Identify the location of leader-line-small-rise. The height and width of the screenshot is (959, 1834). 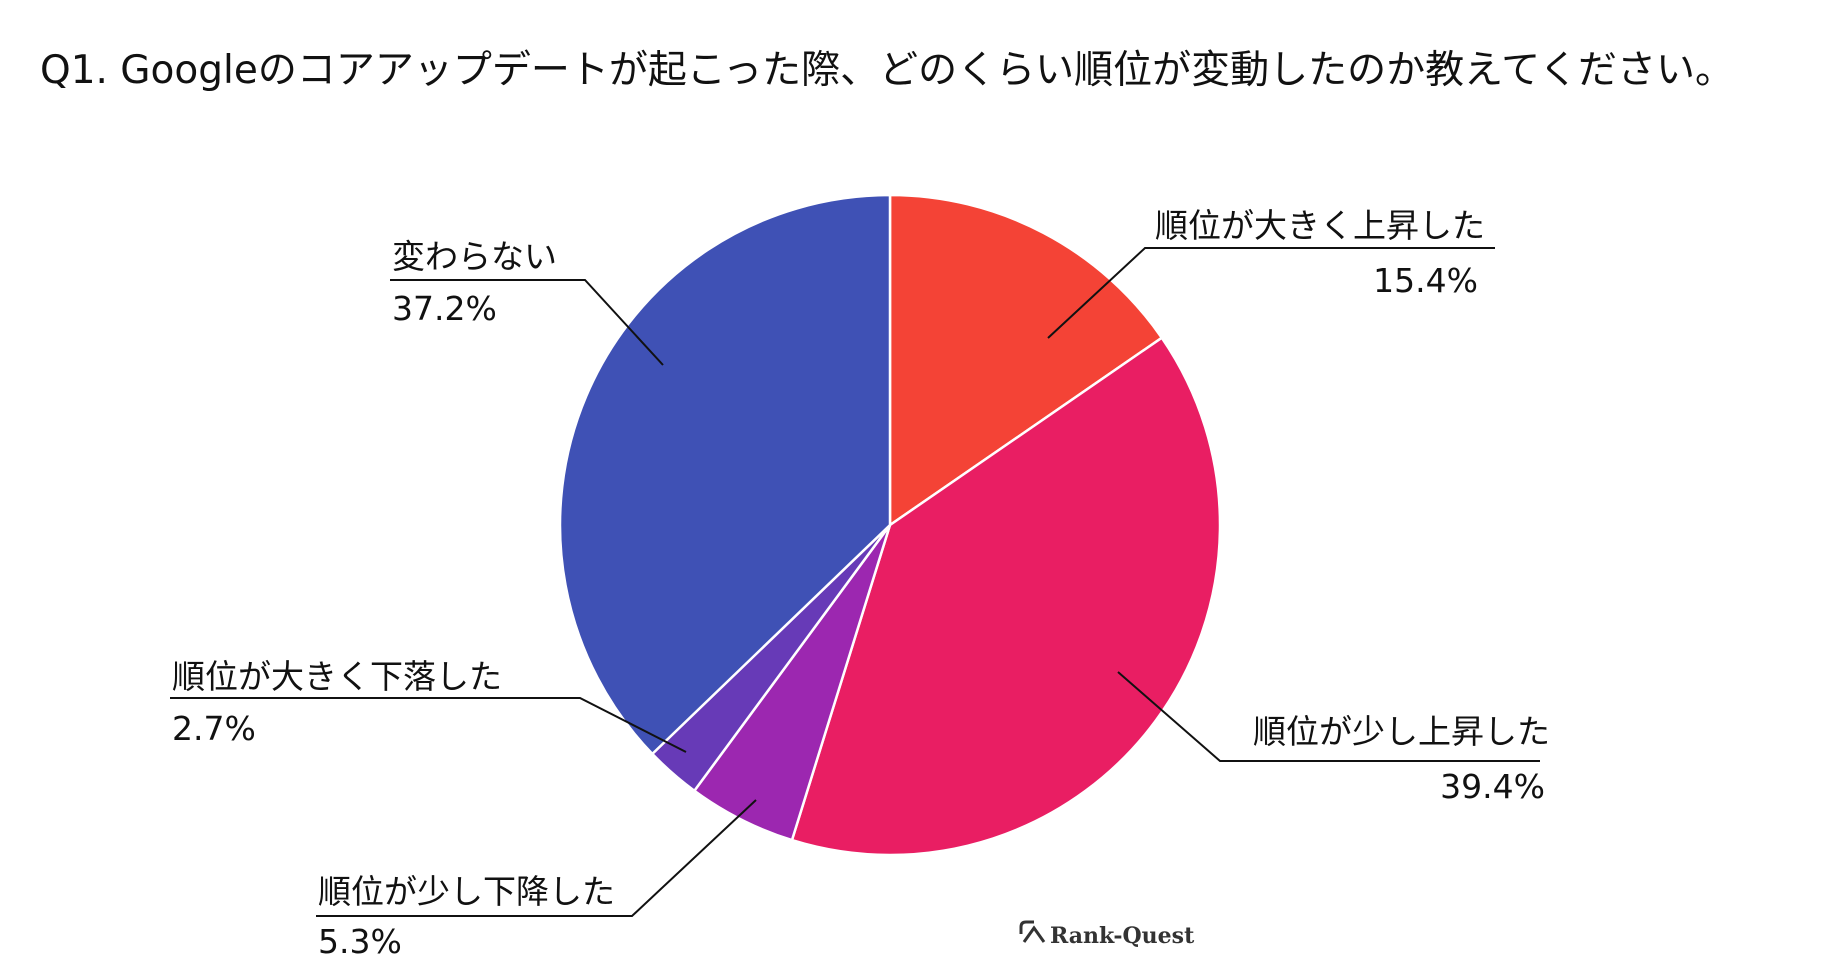
(1328, 716).